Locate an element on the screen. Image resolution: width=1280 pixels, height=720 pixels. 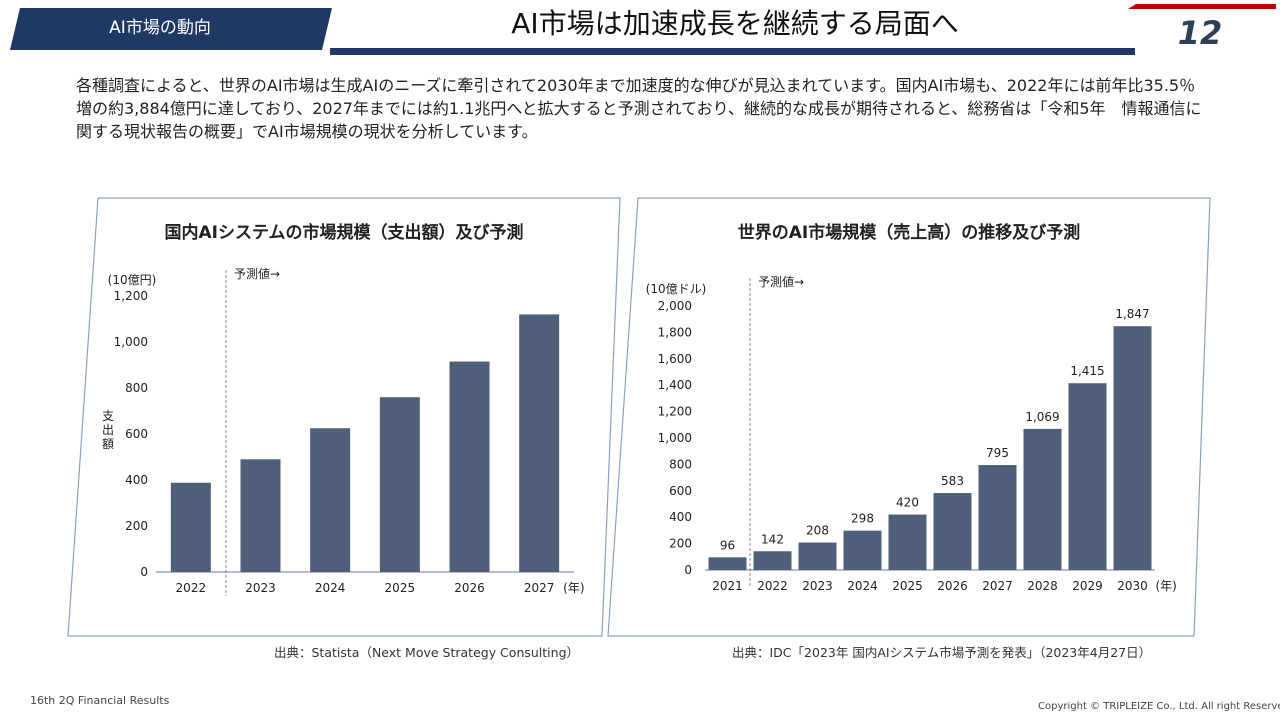
data-label: 1,847 is located at coordinates (1132, 314).